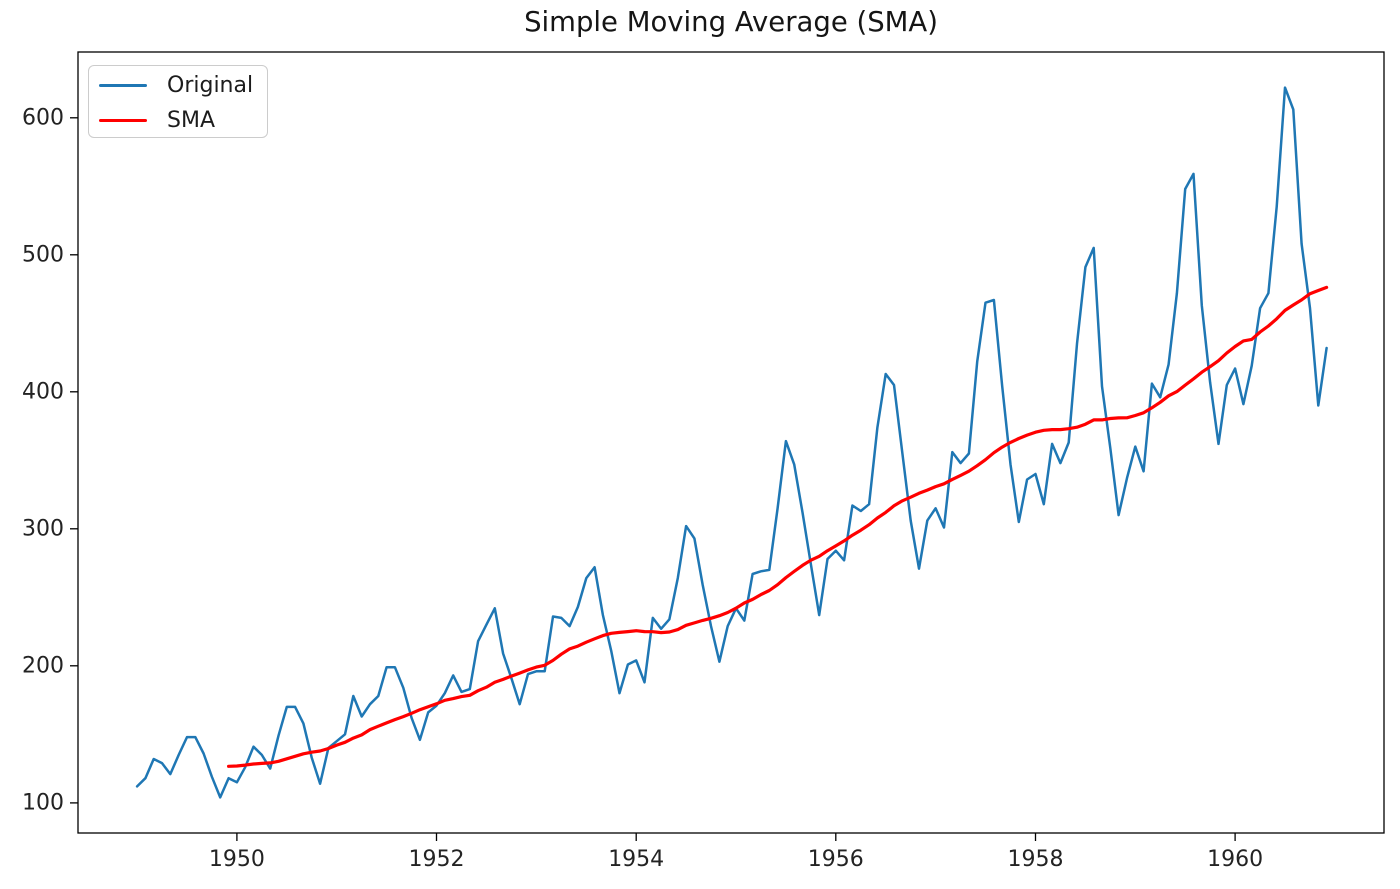  What do you see at coordinates (237, 859) in the screenshot?
I see `x-tick-label: 1950` at bounding box center [237, 859].